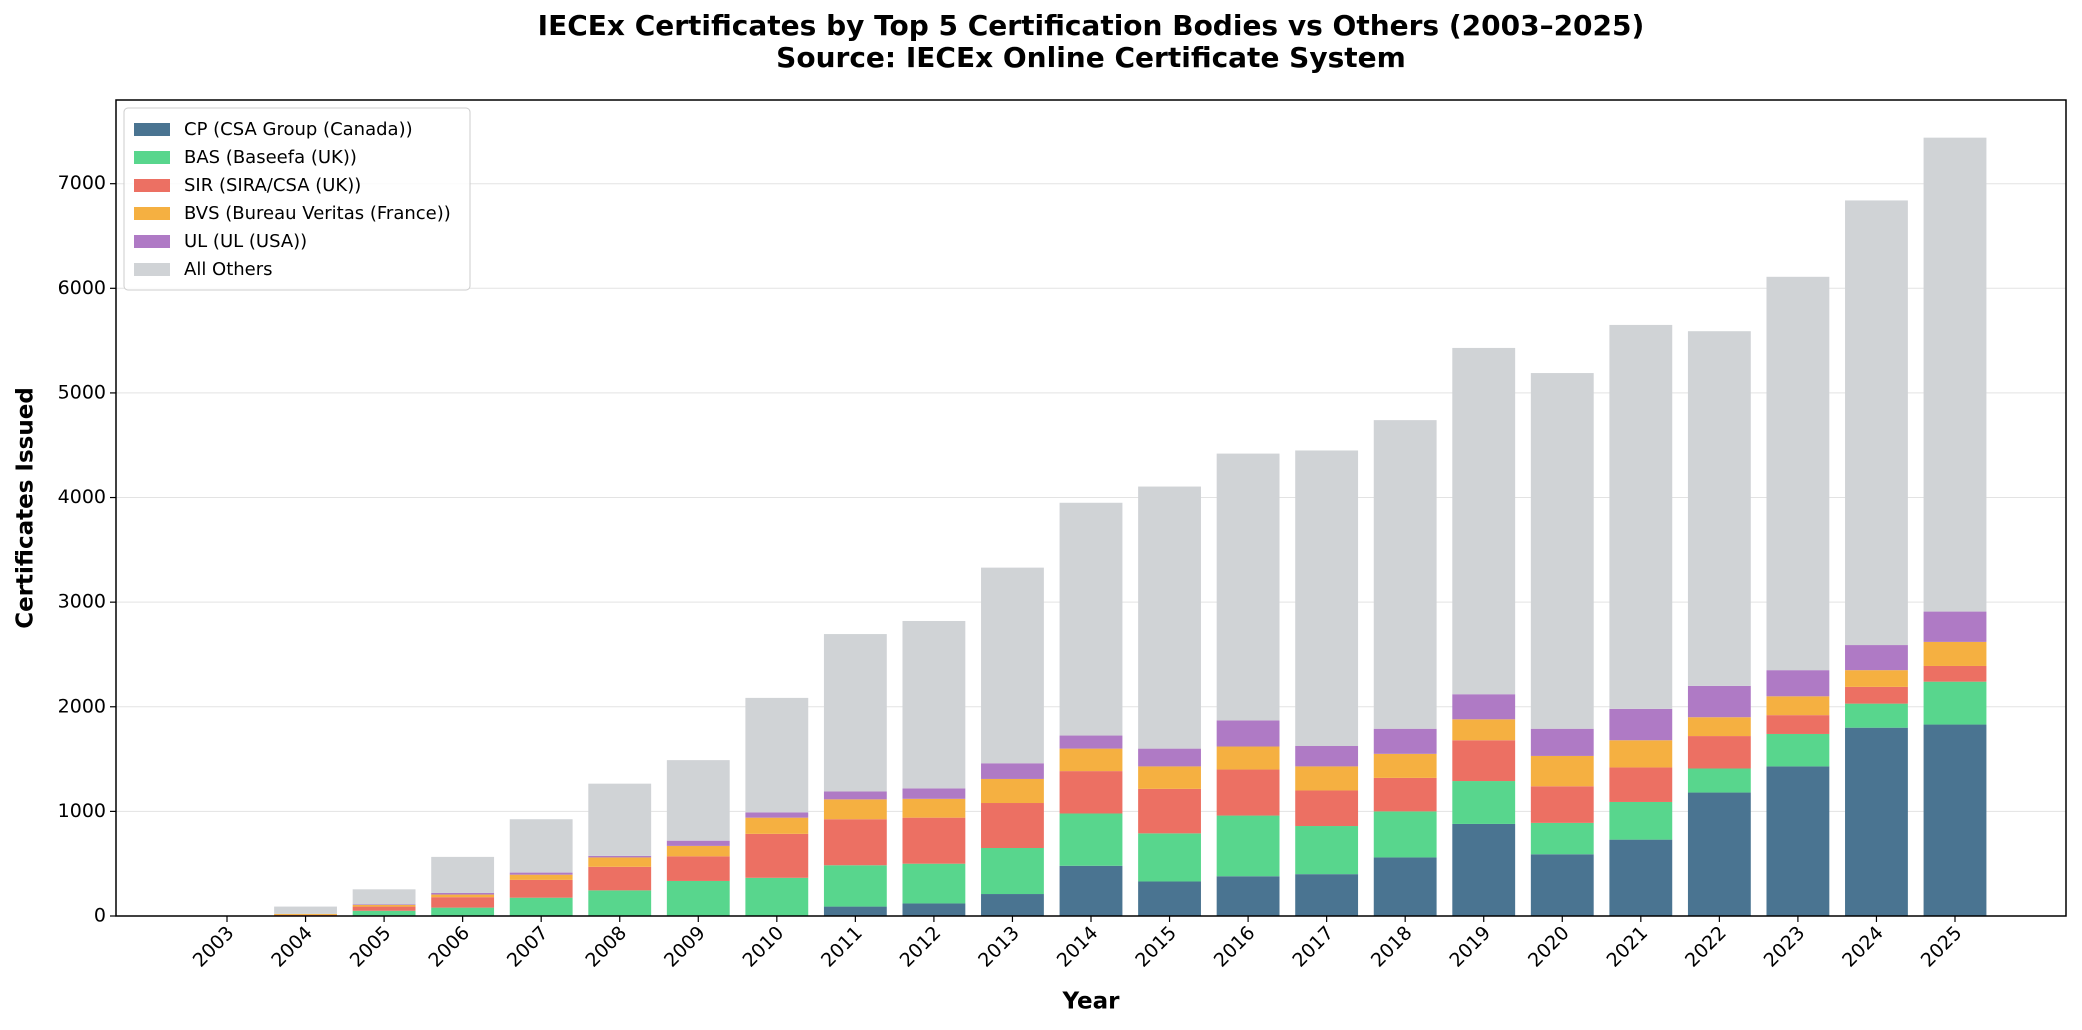  I want to click on x-tick-label: 2022, so click(1706, 947).